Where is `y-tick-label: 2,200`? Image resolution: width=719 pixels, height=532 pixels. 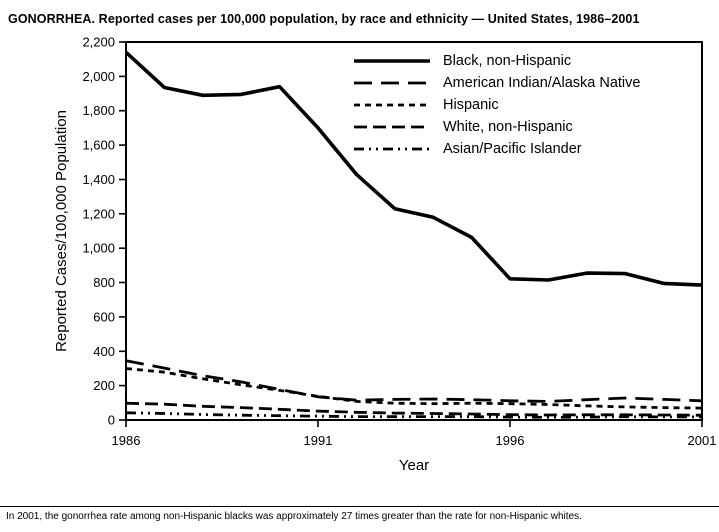 y-tick-label: 2,200 is located at coordinates (98, 42).